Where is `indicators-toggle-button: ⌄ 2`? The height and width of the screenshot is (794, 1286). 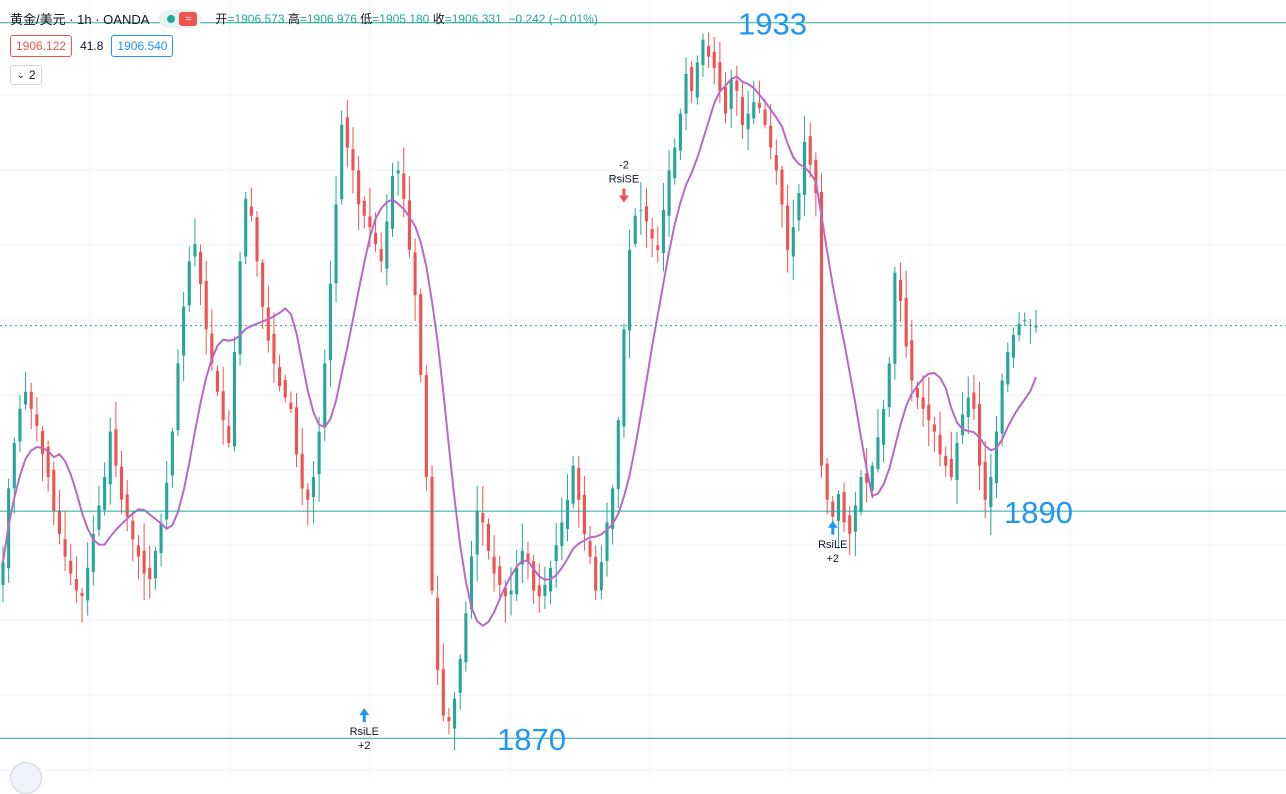
indicators-toggle-button: ⌄ 2 is located at coordinates (26, 75).